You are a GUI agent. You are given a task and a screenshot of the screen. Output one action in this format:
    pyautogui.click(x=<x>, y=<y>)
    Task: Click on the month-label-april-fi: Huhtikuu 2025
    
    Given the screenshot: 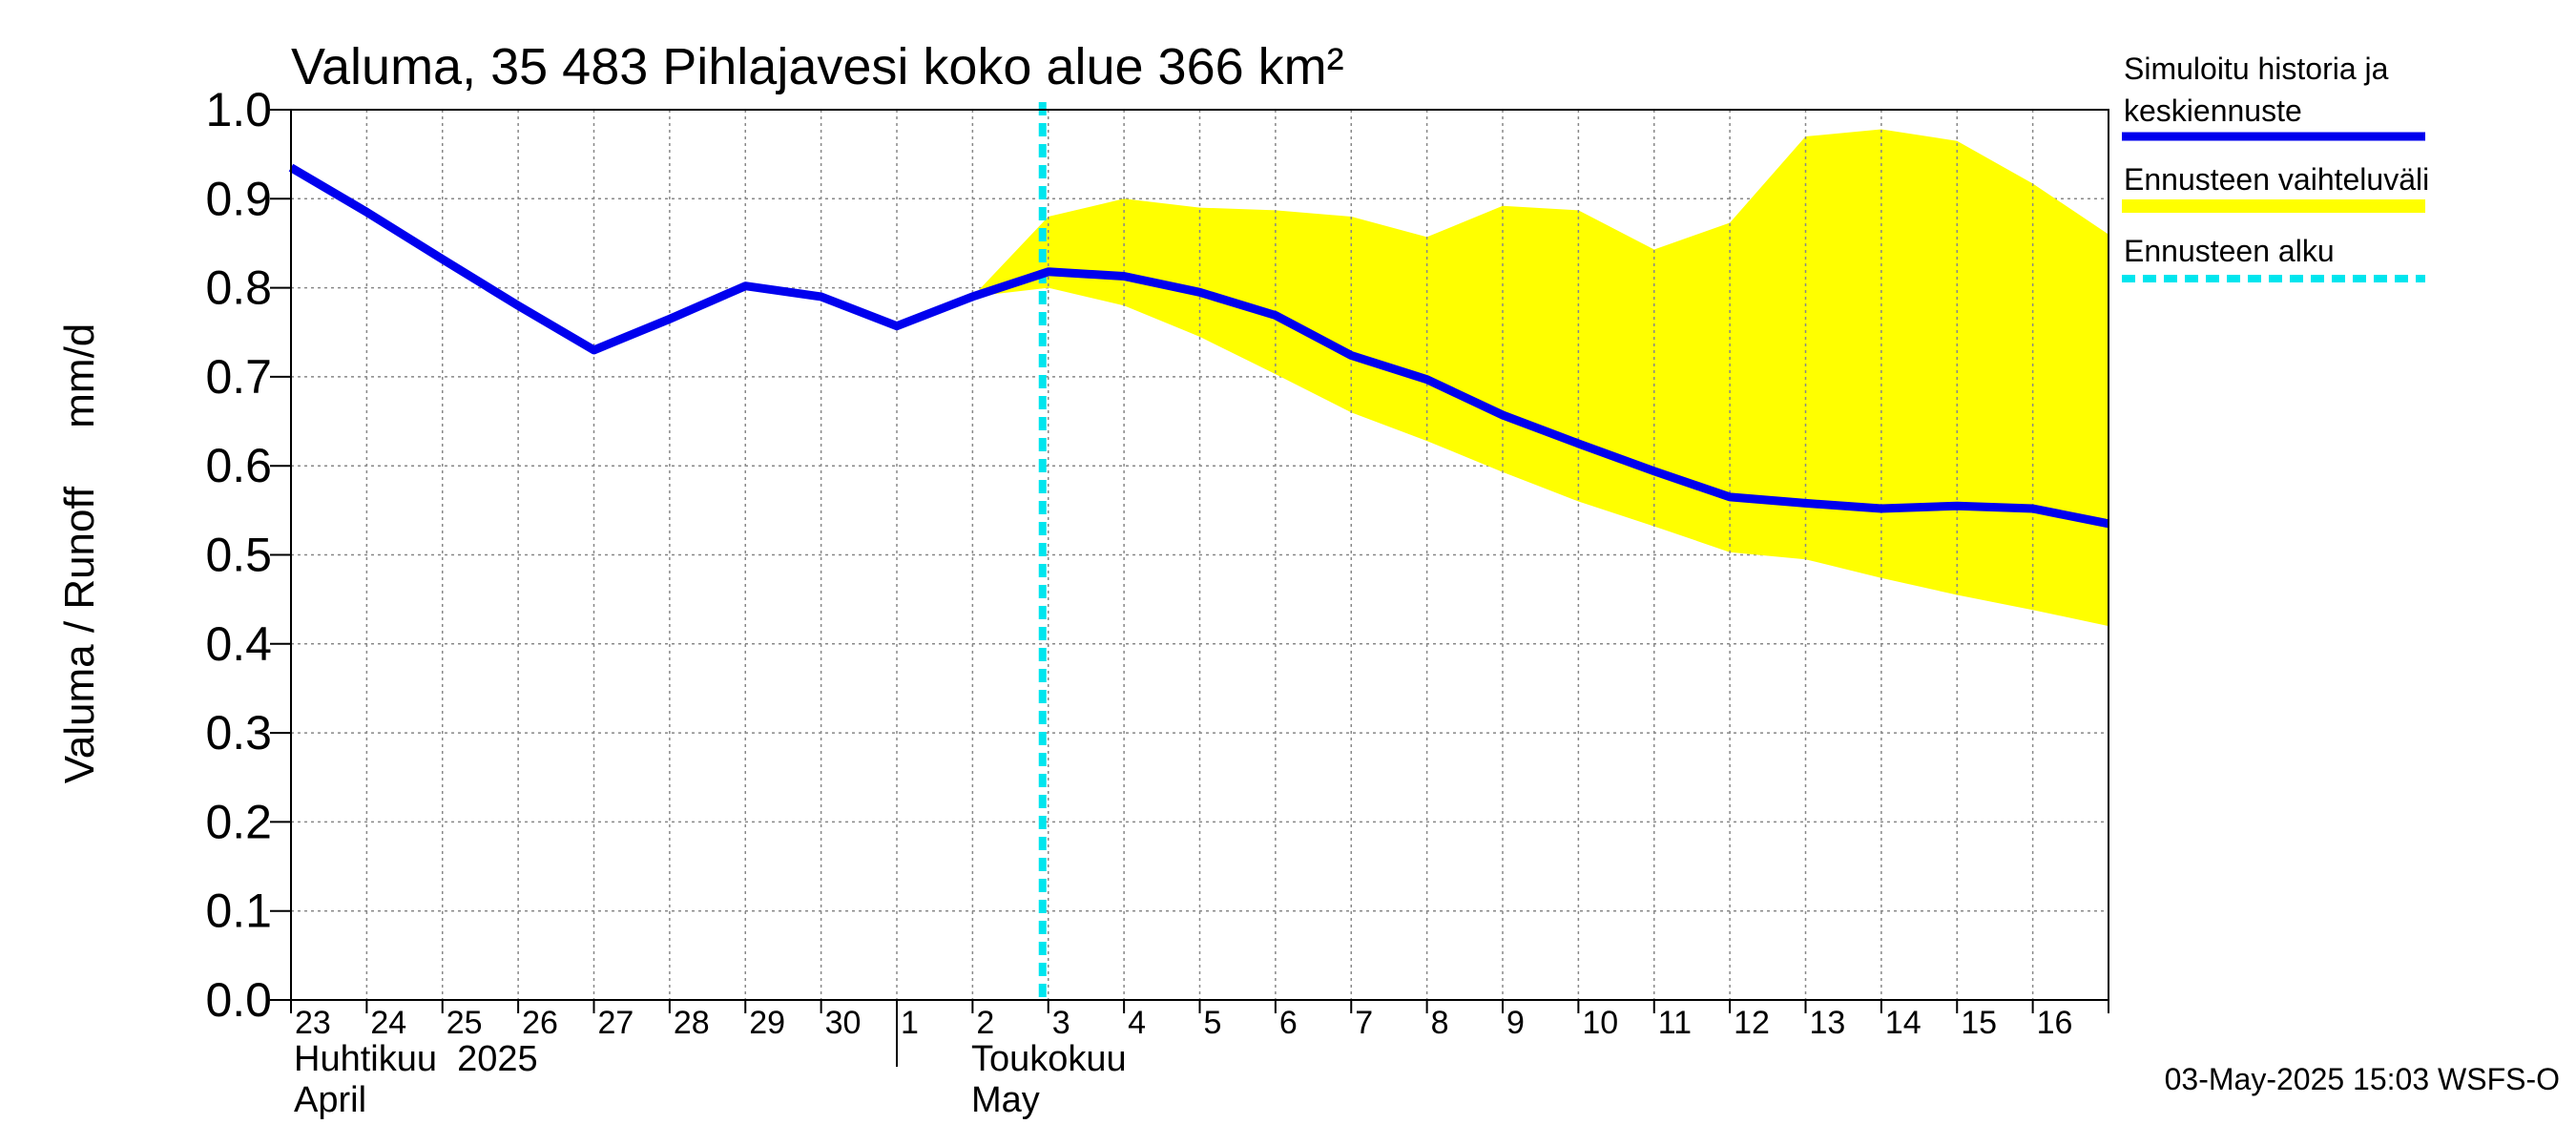 What is the action you would take?
    pyautogui.click(x=416, y=1059)
    